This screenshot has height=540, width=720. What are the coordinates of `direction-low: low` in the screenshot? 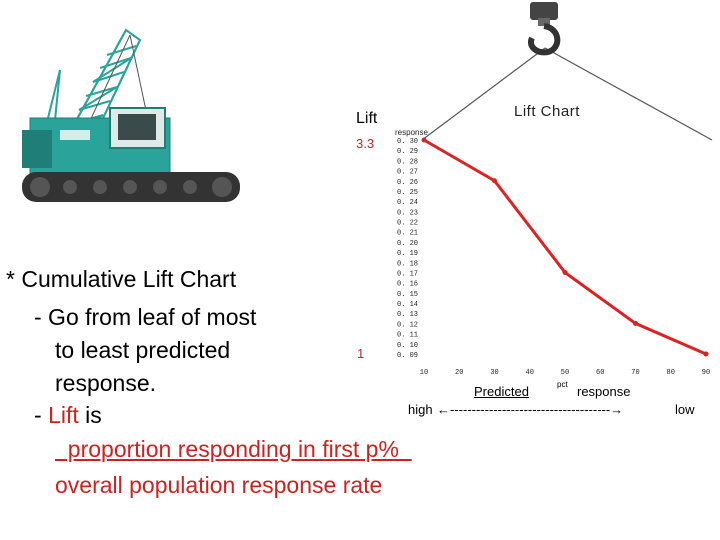 It's located at (685, 409).